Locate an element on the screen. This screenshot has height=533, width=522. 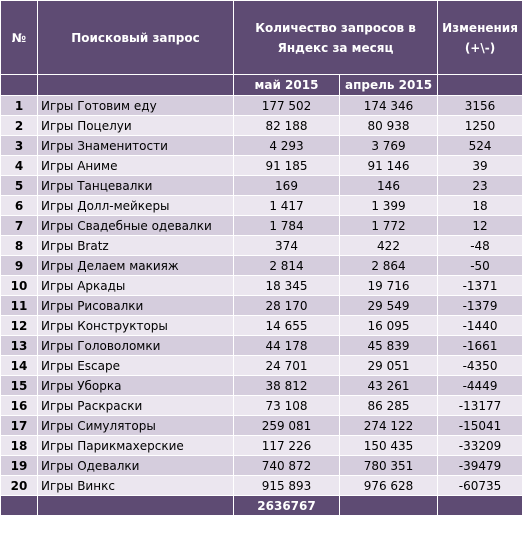
row-number: 6 is located at coordinates (19, 205).